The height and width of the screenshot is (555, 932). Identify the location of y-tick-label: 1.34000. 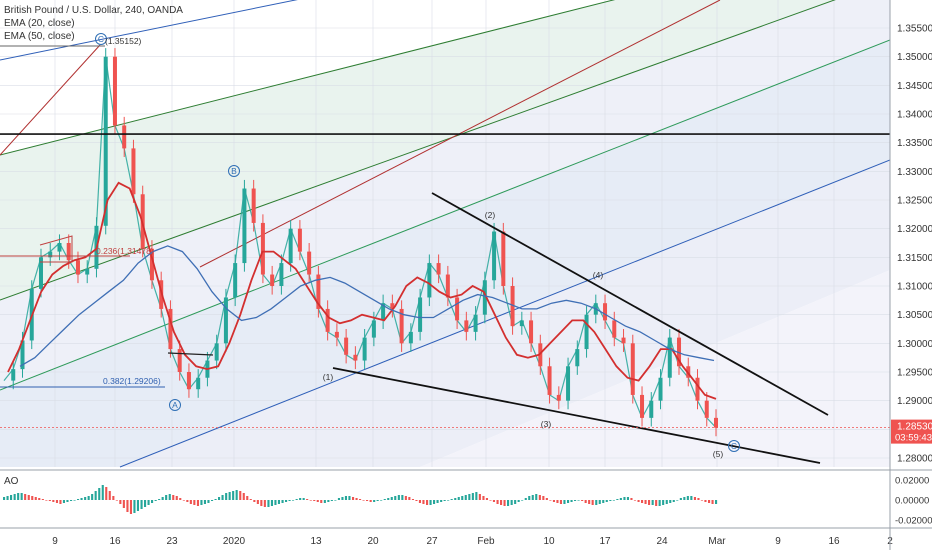
(914, 115).